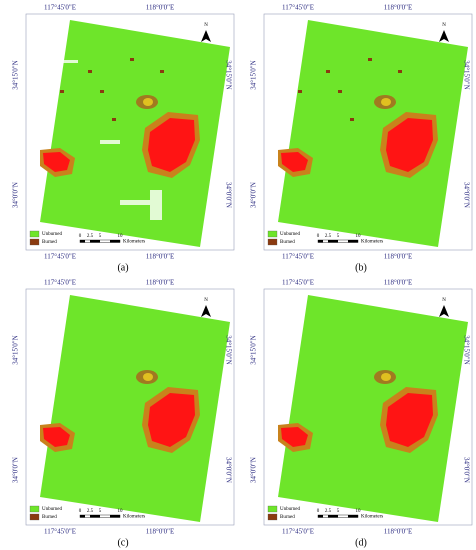 Image resolution: width=476 pixels, height=550 pixels. Describe the element at coordinates (361, 267) in the screenshot. I see `panel-label: (b)` at that location.